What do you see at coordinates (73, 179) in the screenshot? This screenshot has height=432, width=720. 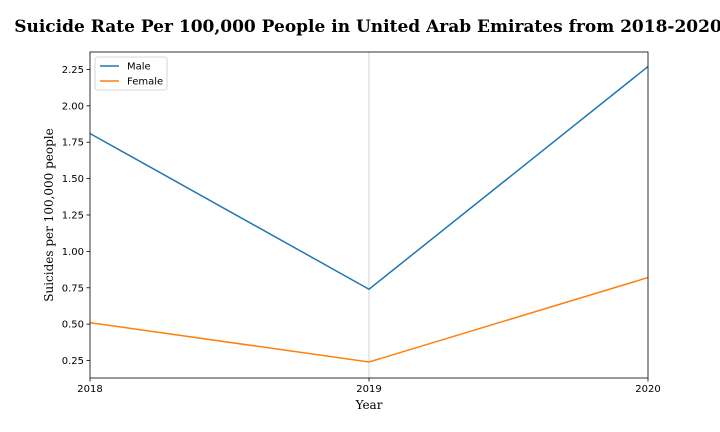 I see `y-tick-label: 1.50` at bounding box center [73, 179].